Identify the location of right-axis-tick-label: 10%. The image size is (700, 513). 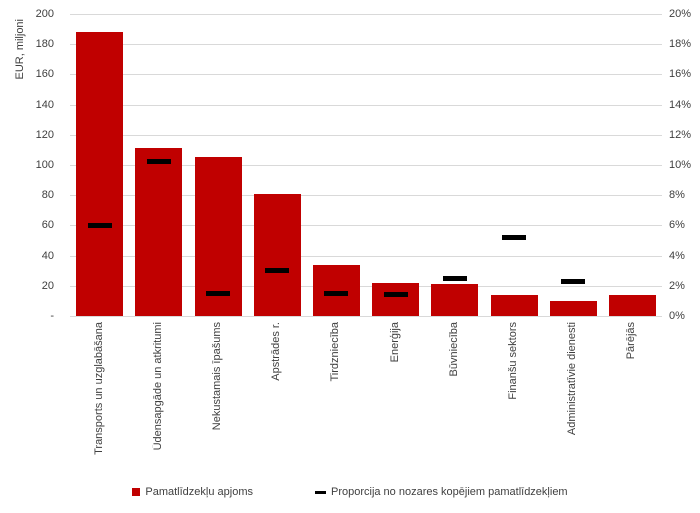
(680, 165).